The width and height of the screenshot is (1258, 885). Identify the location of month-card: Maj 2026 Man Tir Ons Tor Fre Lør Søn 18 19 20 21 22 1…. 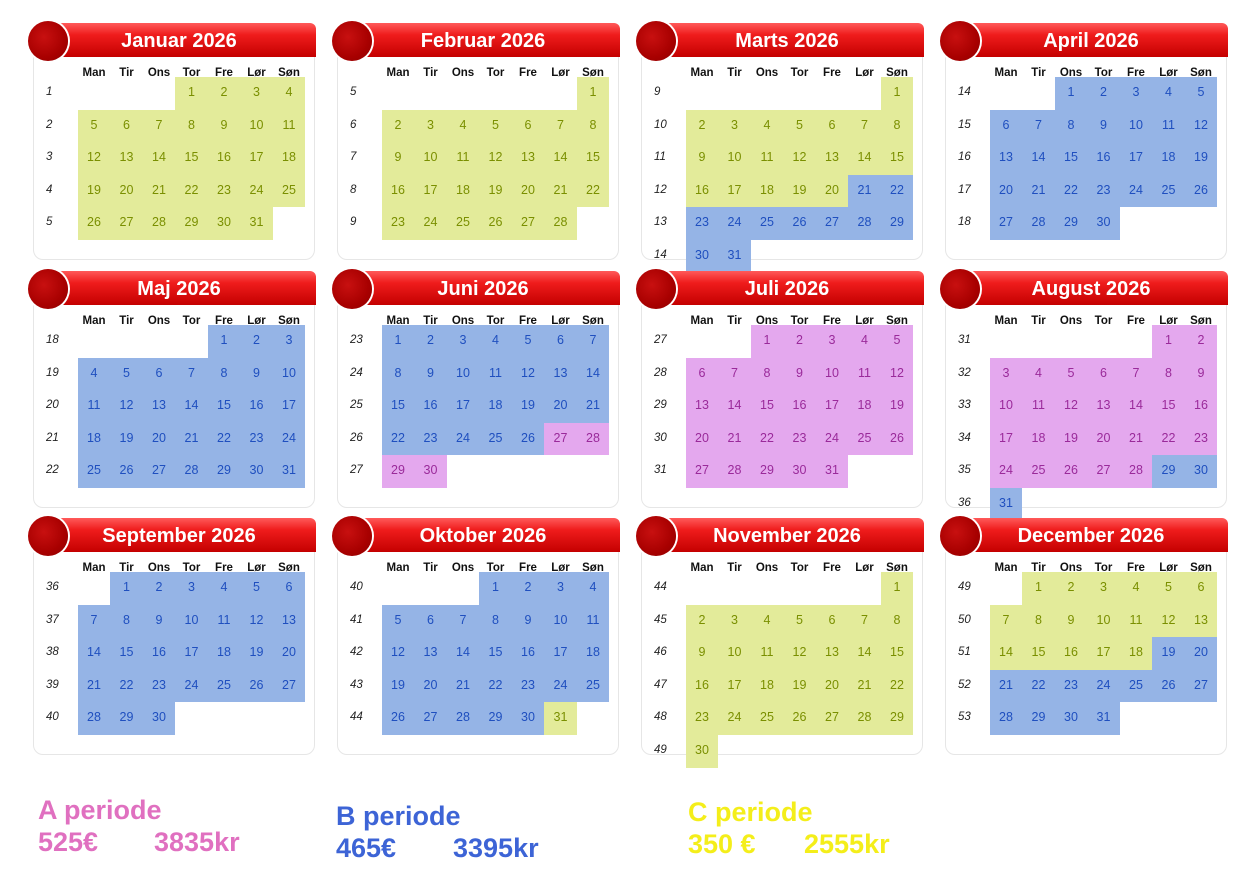
(172, 388).